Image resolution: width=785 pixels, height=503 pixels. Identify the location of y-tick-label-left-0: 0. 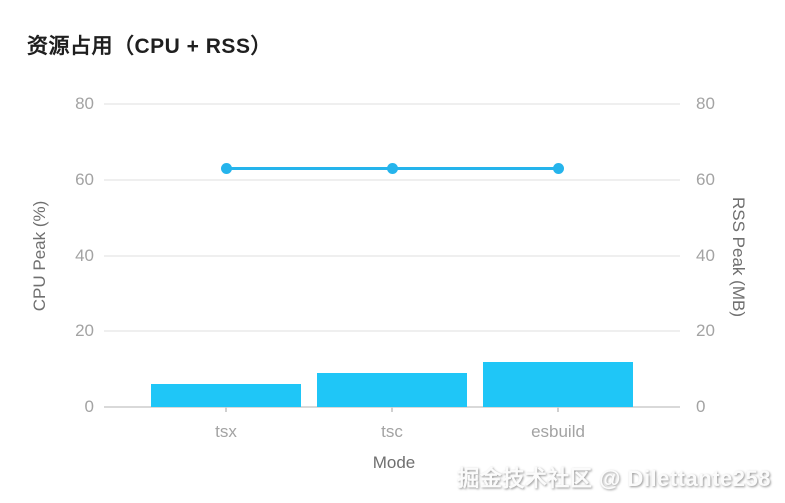
(89, 406).